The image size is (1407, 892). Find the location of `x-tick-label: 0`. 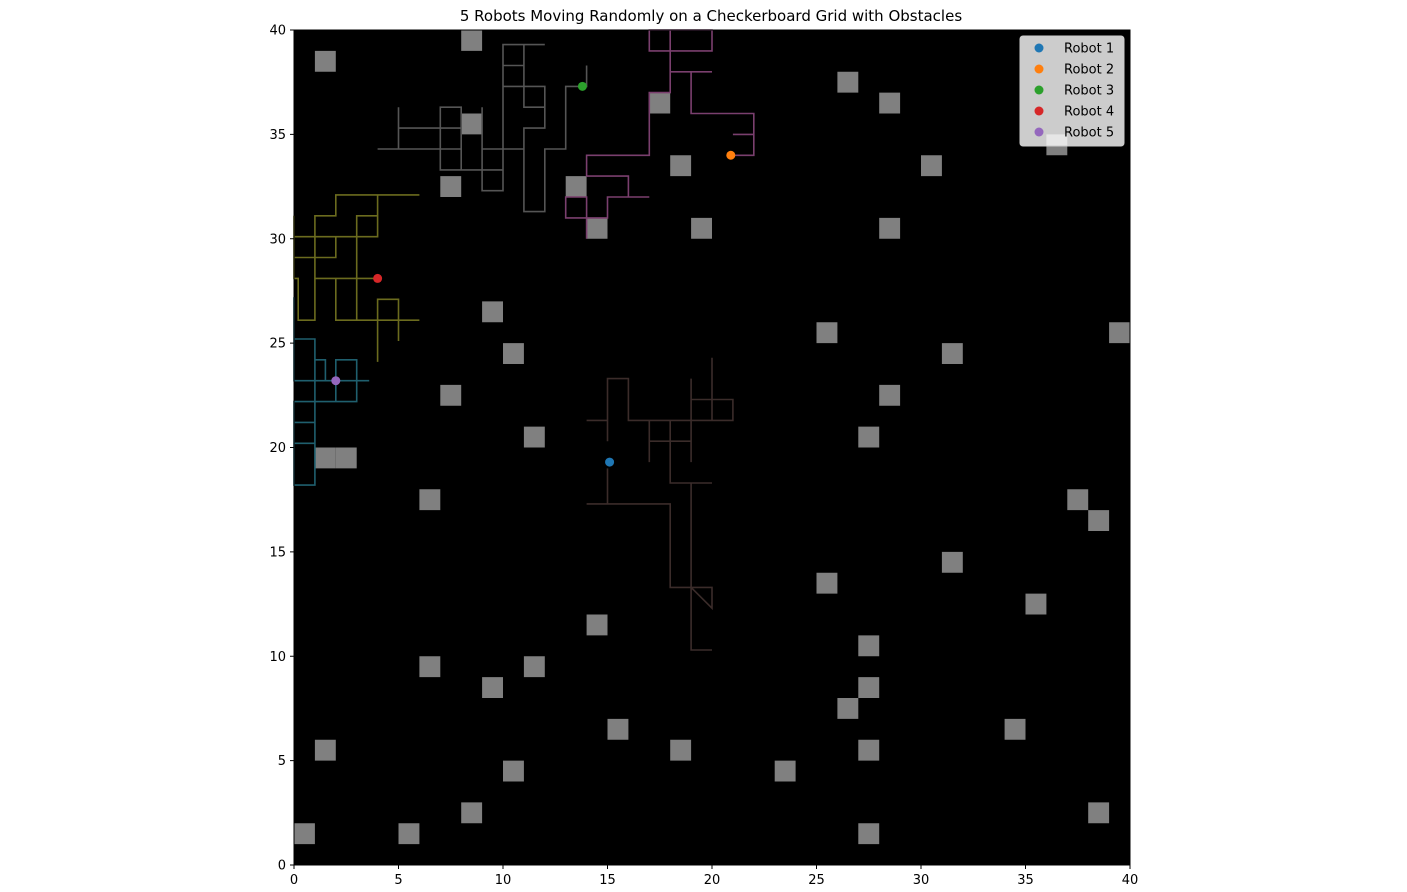

x-tick-label: 0 is located at coordinates (294, 880).